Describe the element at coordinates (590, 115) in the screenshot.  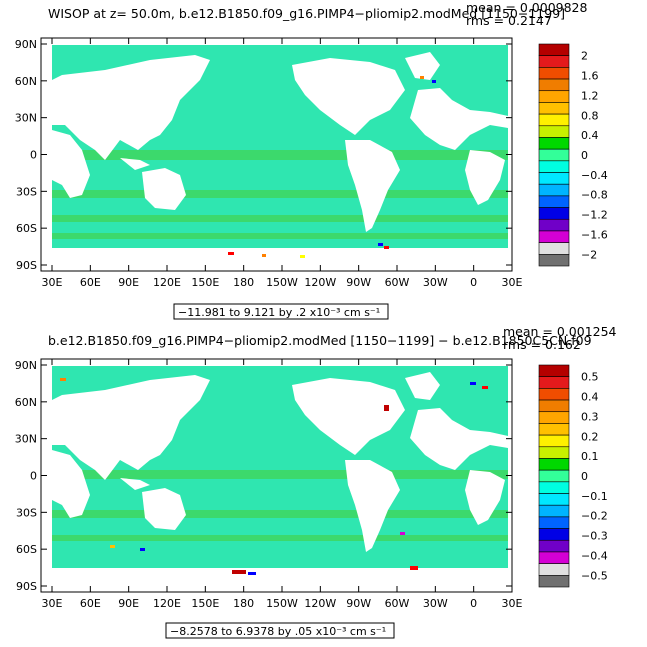
I see `colorbar-label: 0.8` at that location.